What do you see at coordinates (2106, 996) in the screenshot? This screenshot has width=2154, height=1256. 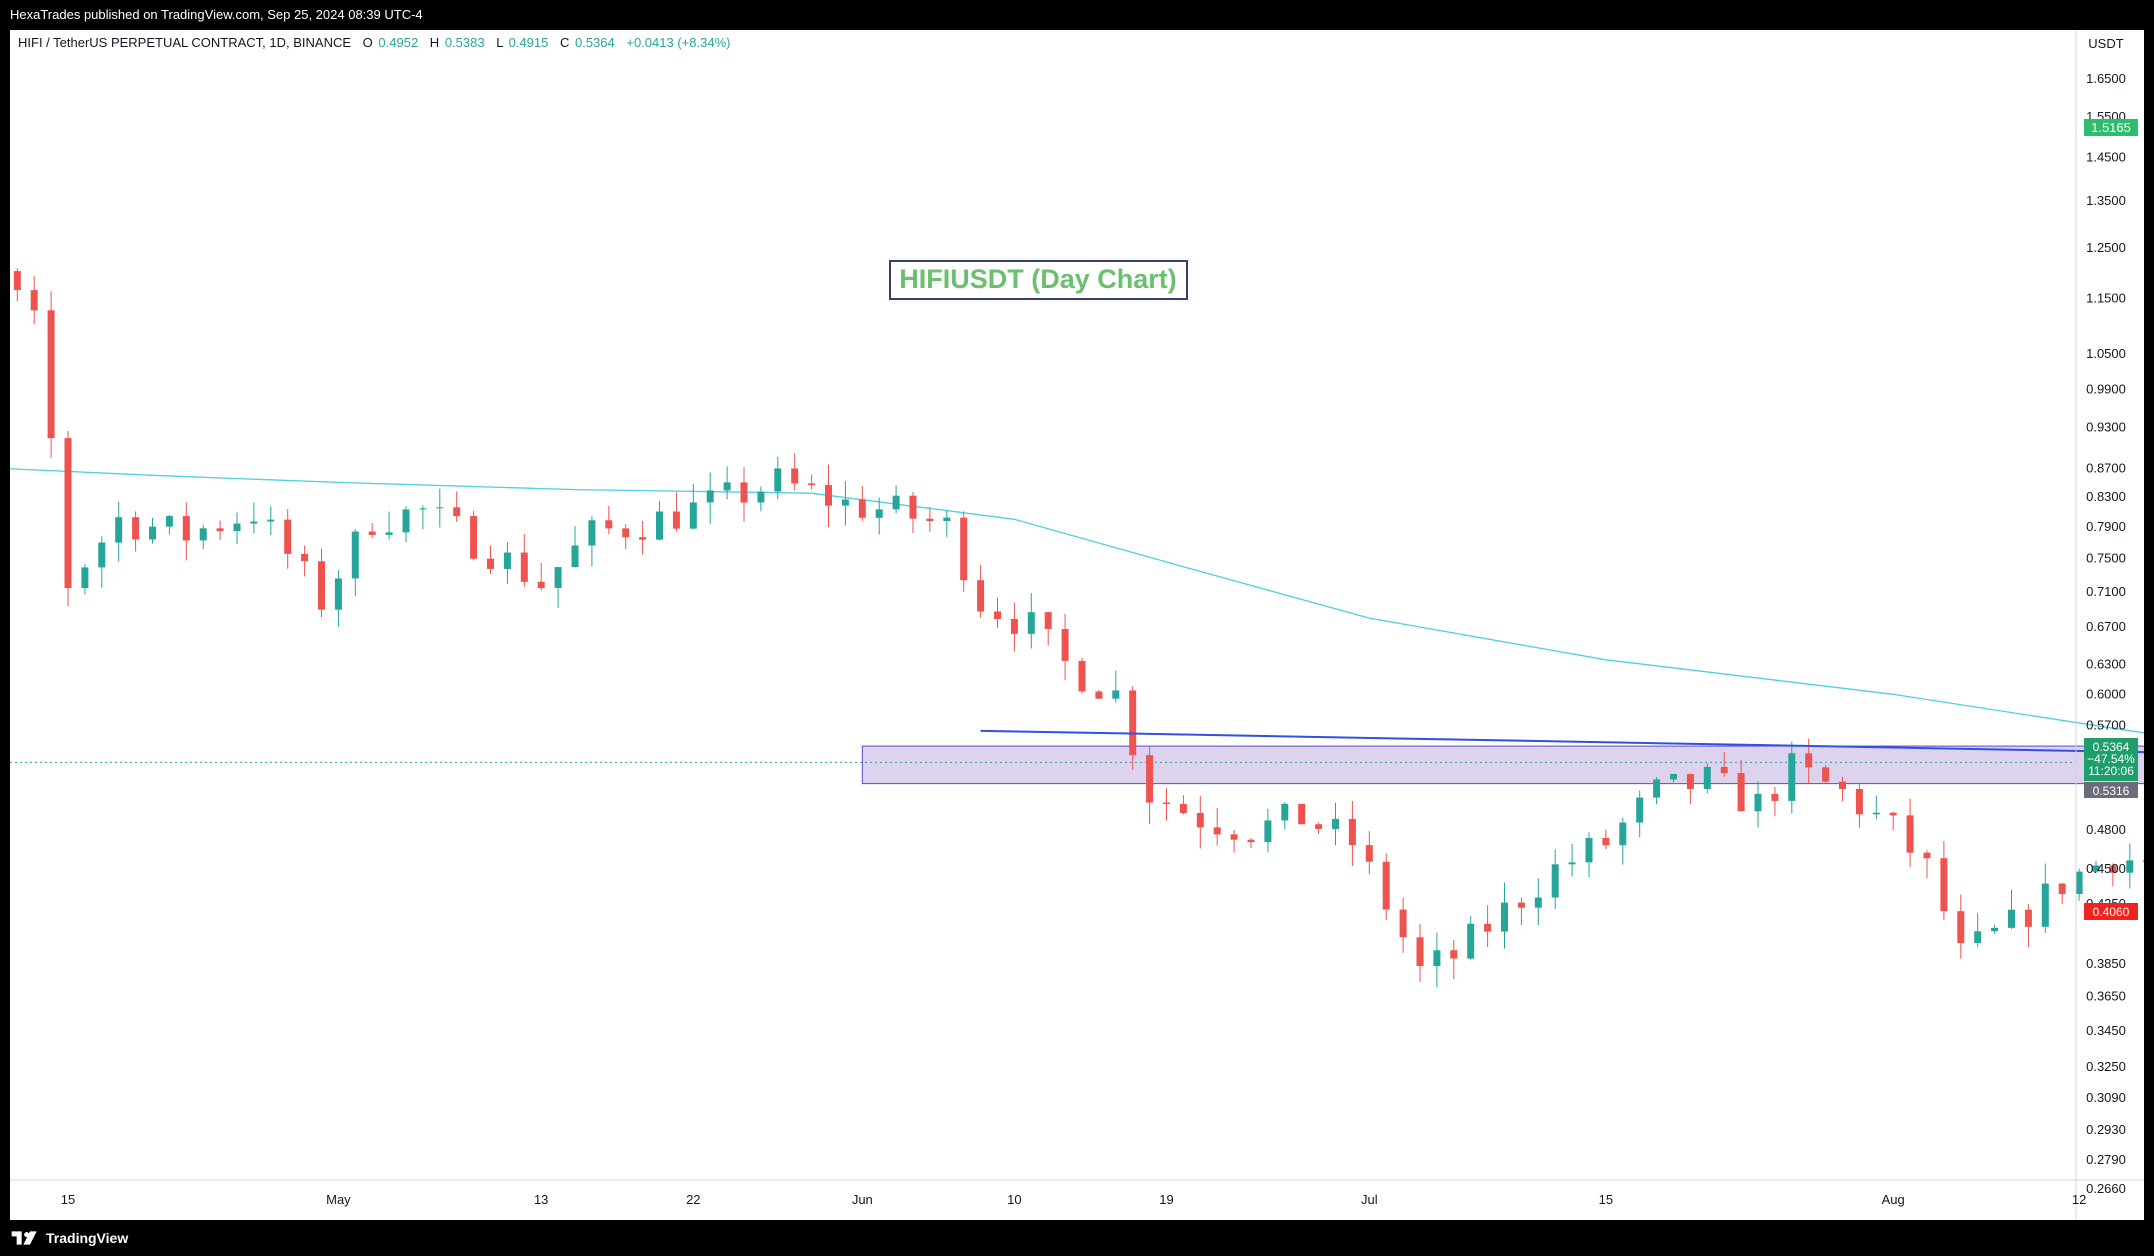 I see `price-tick-label: 0.3650` at bounding box center [2106, 996].